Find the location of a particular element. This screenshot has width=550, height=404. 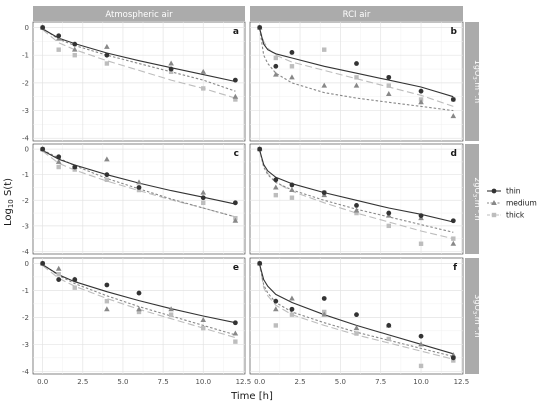

row-strip-bg is located at coordinates (472, 316).